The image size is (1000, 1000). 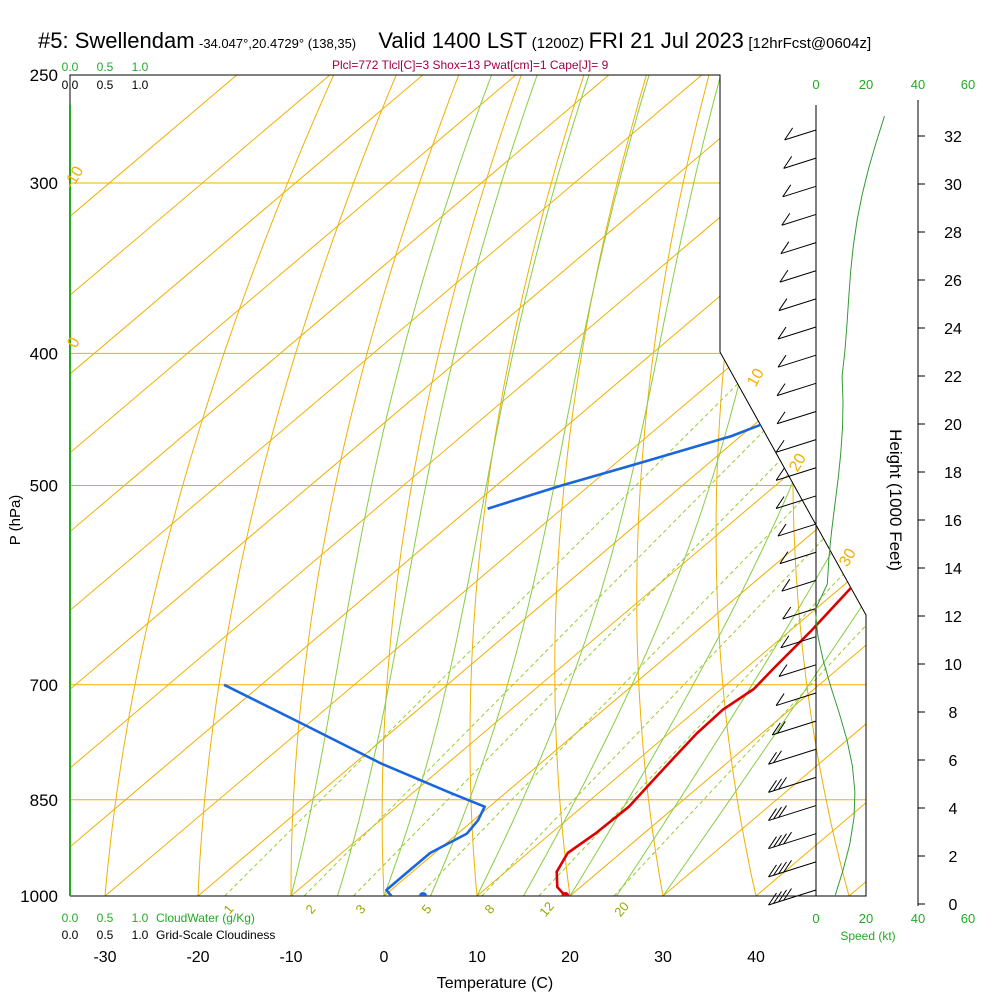 What do you see at coordinates (848, 558) in the screenshot?
I see `isotherm-label: 30` at bounding box center [848, 558].